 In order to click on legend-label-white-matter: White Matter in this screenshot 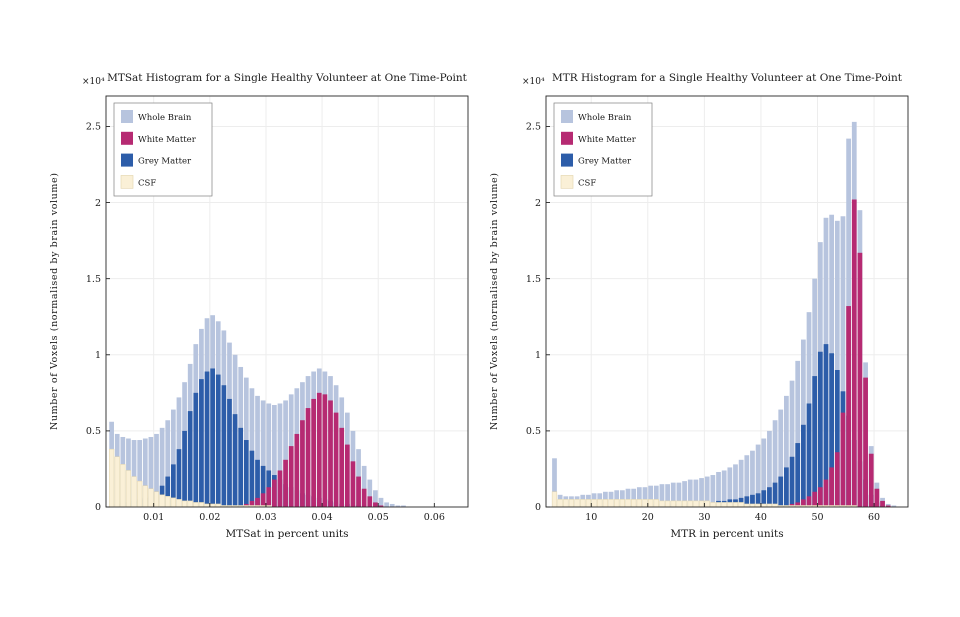, I will do `click(607, 140)`.